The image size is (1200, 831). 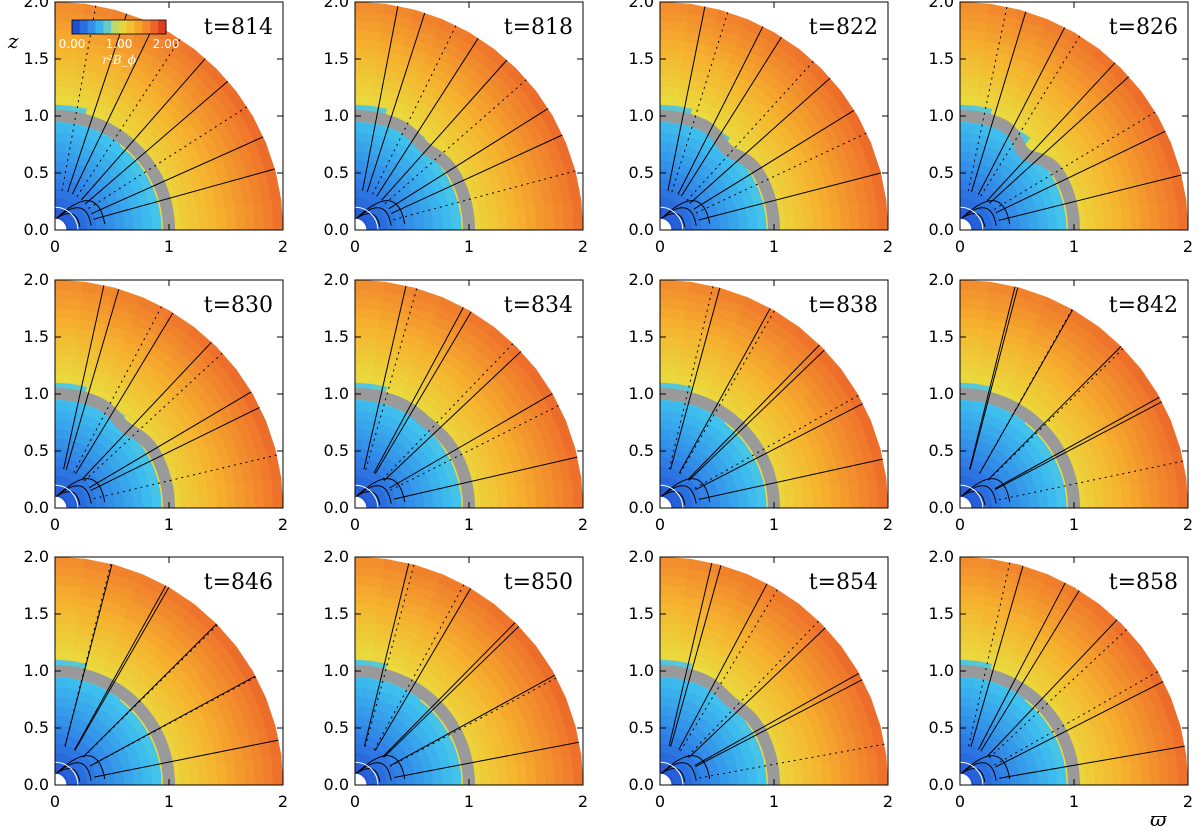 I want to click on time-label: t=846, so click(x=238, y=582).